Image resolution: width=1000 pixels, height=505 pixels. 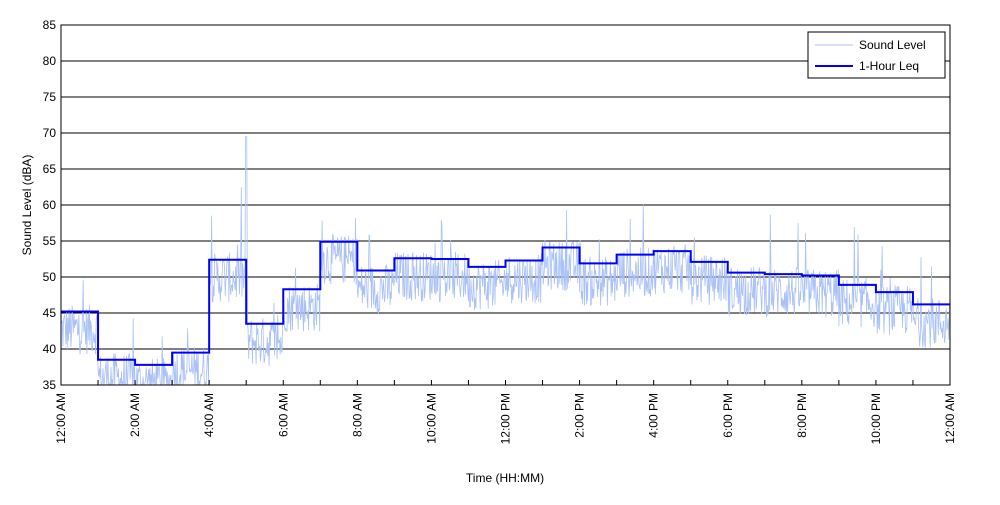 What do you see at coordinates (50, 97) in the screenshot?
I see `y-tick-label: 75` at bounding box center [50, 97].